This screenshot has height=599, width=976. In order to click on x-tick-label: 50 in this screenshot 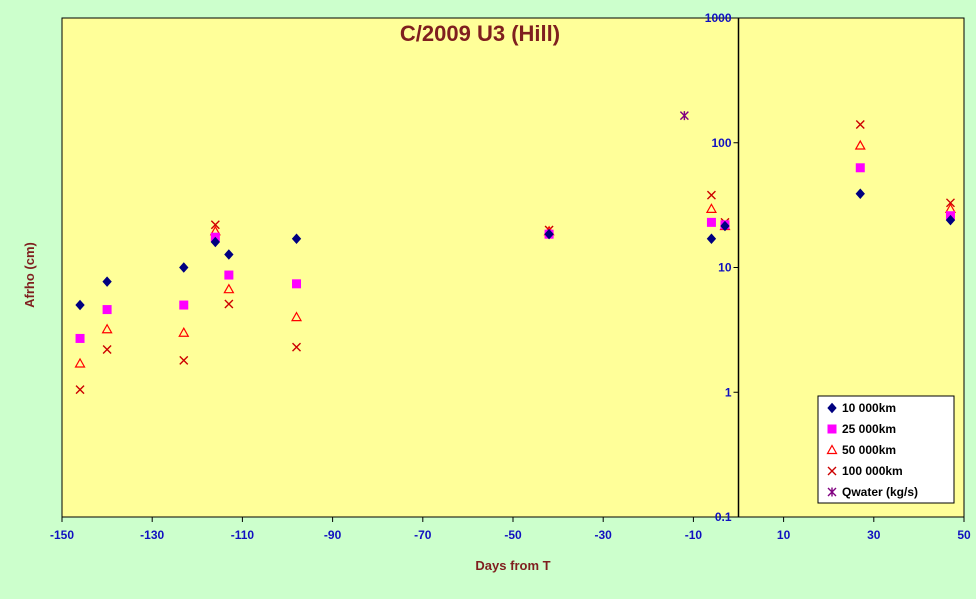, I will do `click(964, 535)`.